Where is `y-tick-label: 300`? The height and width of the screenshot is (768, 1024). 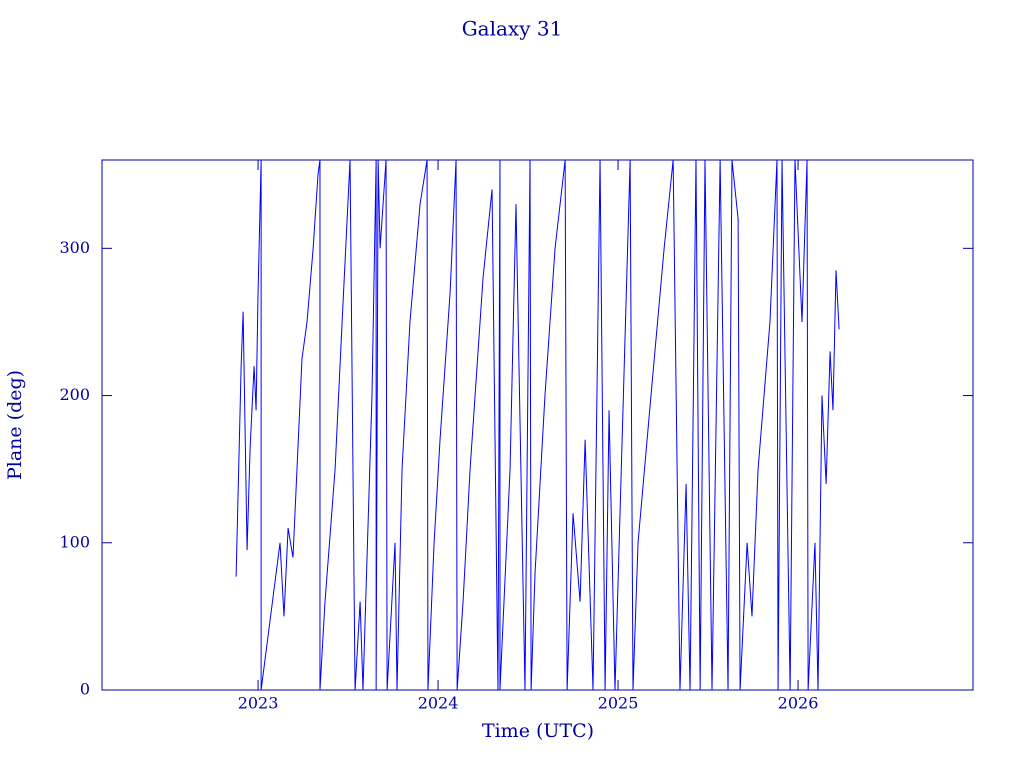
y-tick-label: 300 is located at coordinates (74, 247).